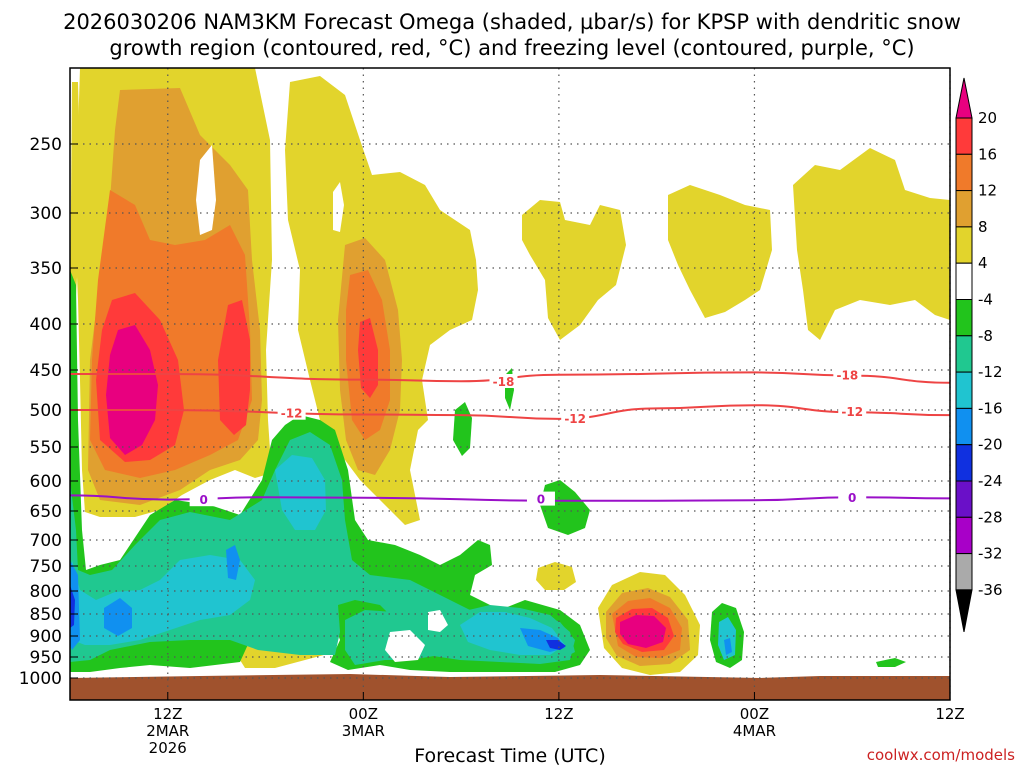  I want to click on rising-red-3mar, so click(368, 358).